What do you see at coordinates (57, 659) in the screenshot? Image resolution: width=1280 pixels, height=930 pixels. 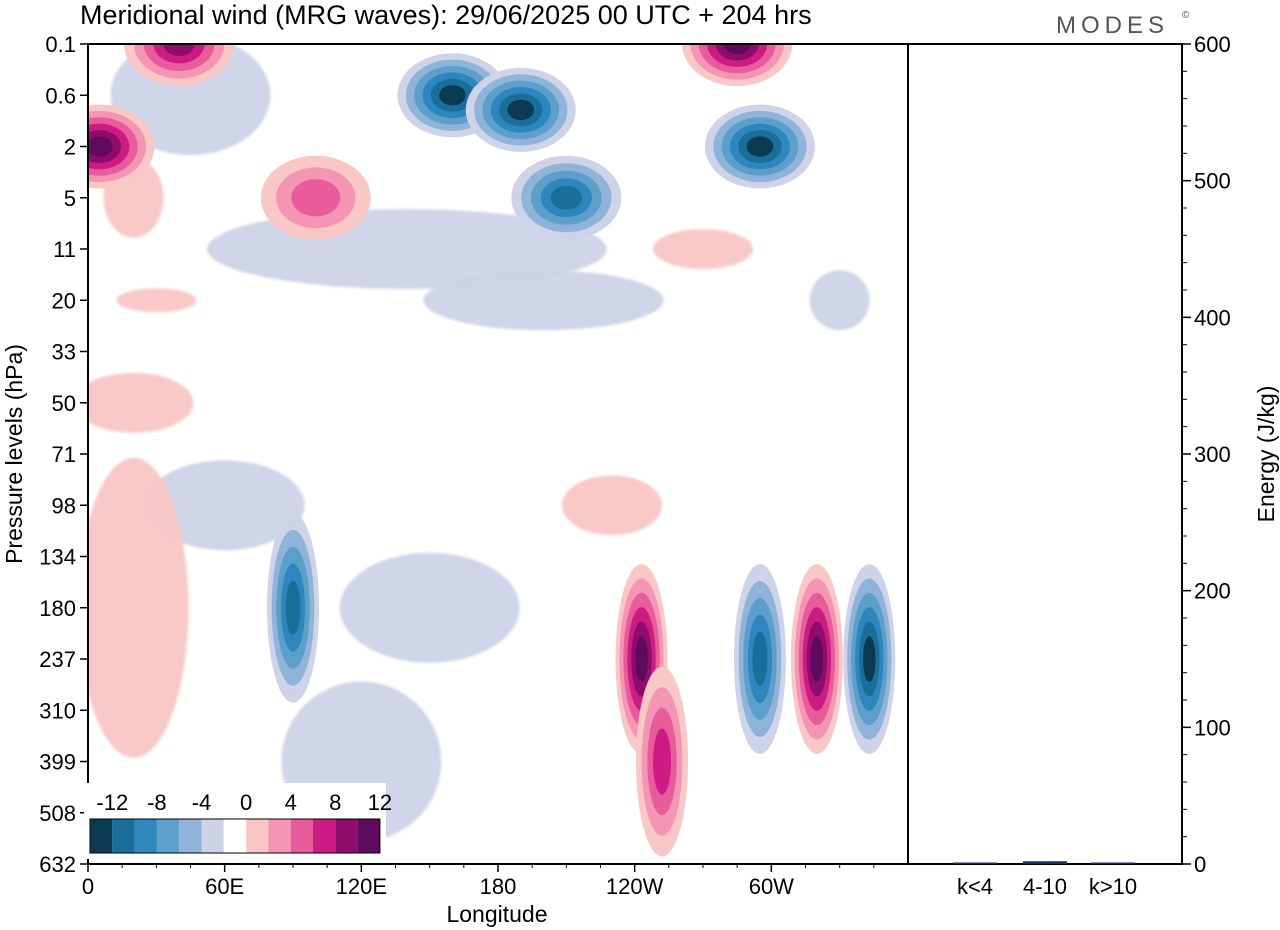 I see `y-tick-label: 237` at bounding box center [57, 659].